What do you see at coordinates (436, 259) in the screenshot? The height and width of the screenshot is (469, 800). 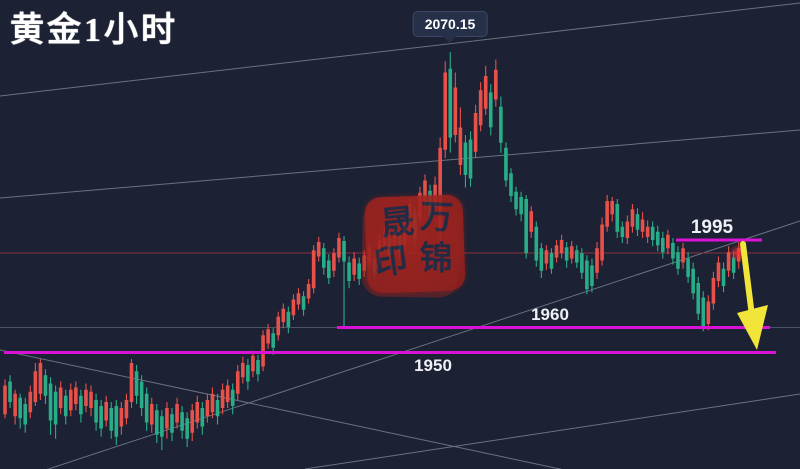 I see `seal-character: 锦` at bounding box center [436, 259].